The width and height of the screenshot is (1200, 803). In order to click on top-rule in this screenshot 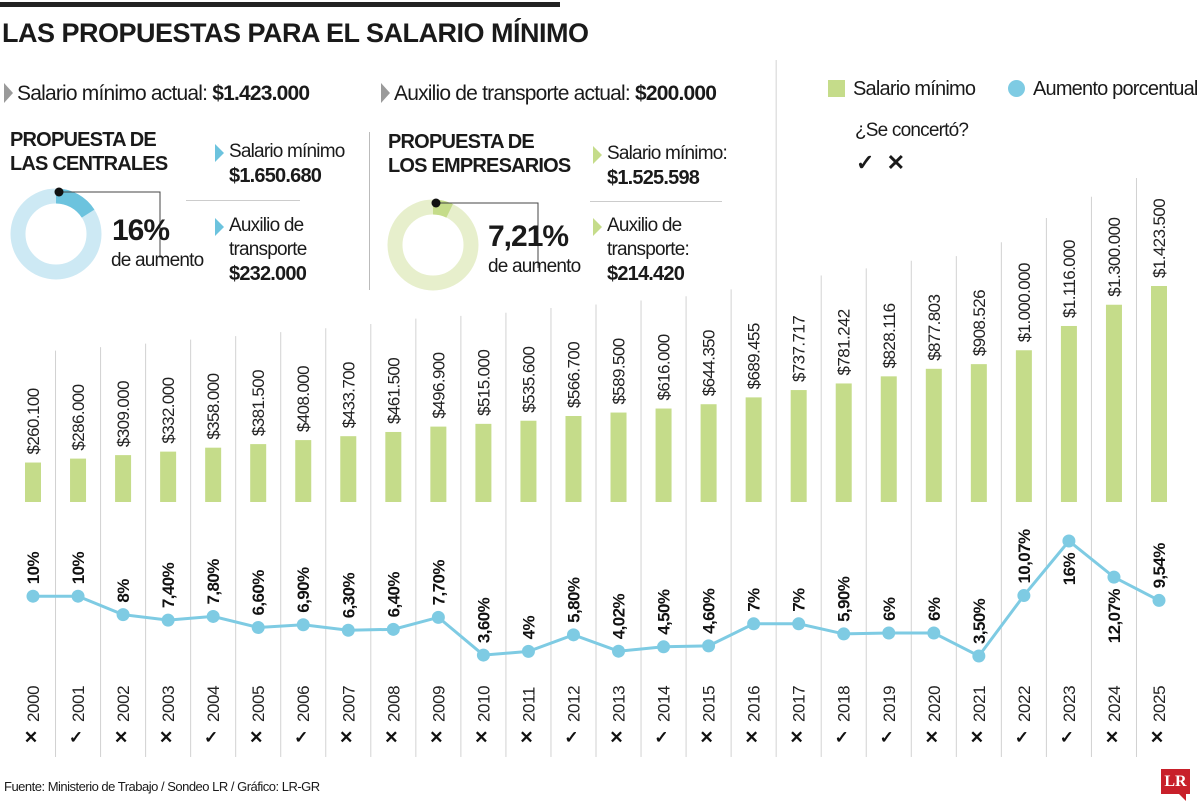, I will do `click(280, 4)`.